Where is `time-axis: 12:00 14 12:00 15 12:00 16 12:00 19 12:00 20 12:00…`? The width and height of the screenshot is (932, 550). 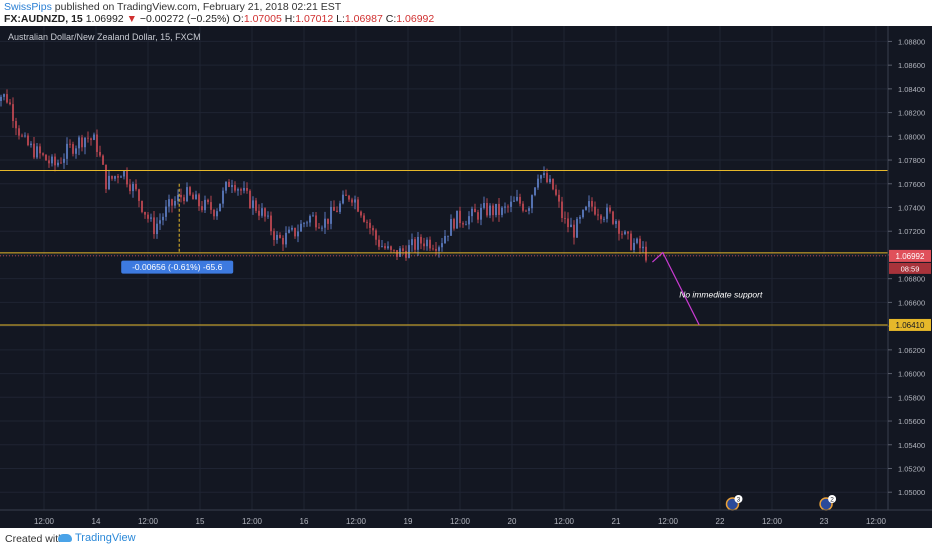 time-axis: 12:00 14 12:00 15 12:00 16 12:00 19 12:00 20 12:00… is located at coordinates (460, 521).